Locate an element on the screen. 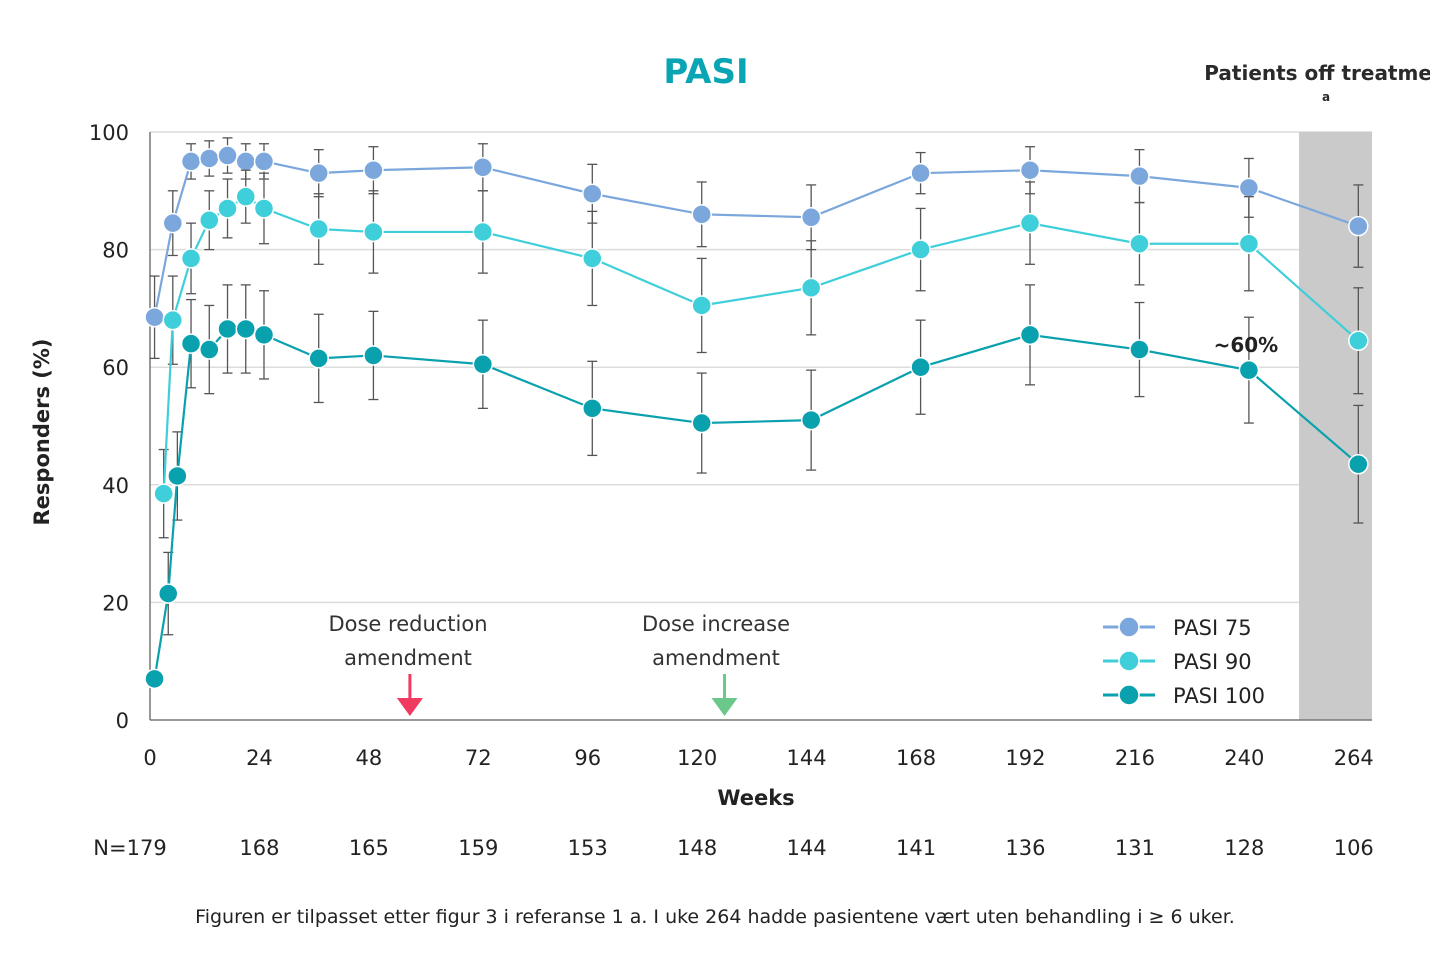  n-at-risk-96: 153 is located at coordinates (588, 848).